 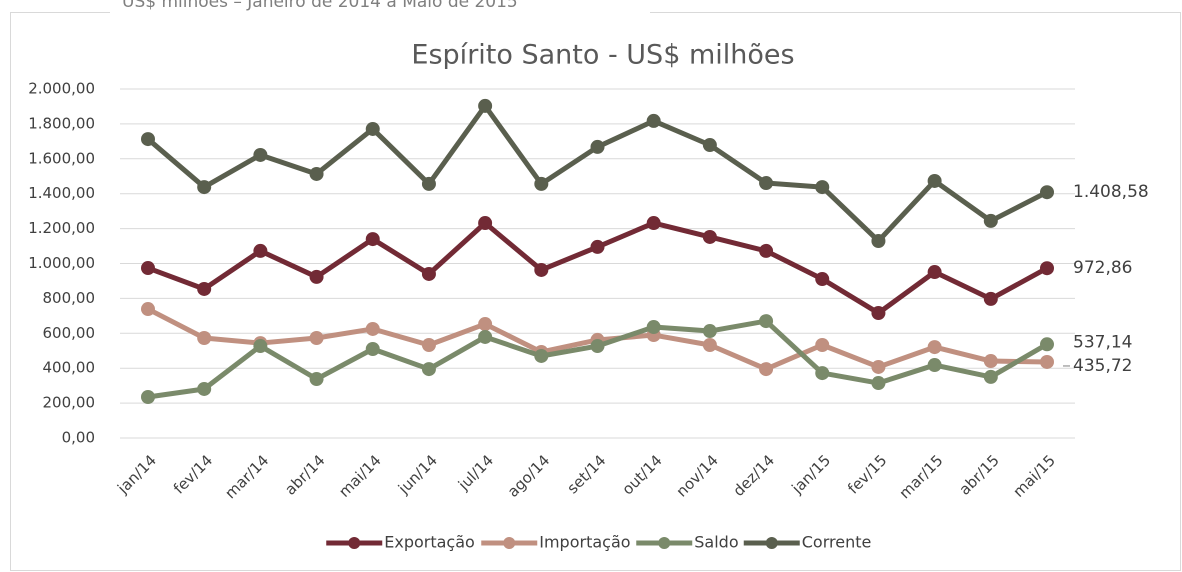 What do you see at coordinates (69, 333) in the screenshot?
I see `y-tick-label: 600,00` at bounding box center [69, 333].